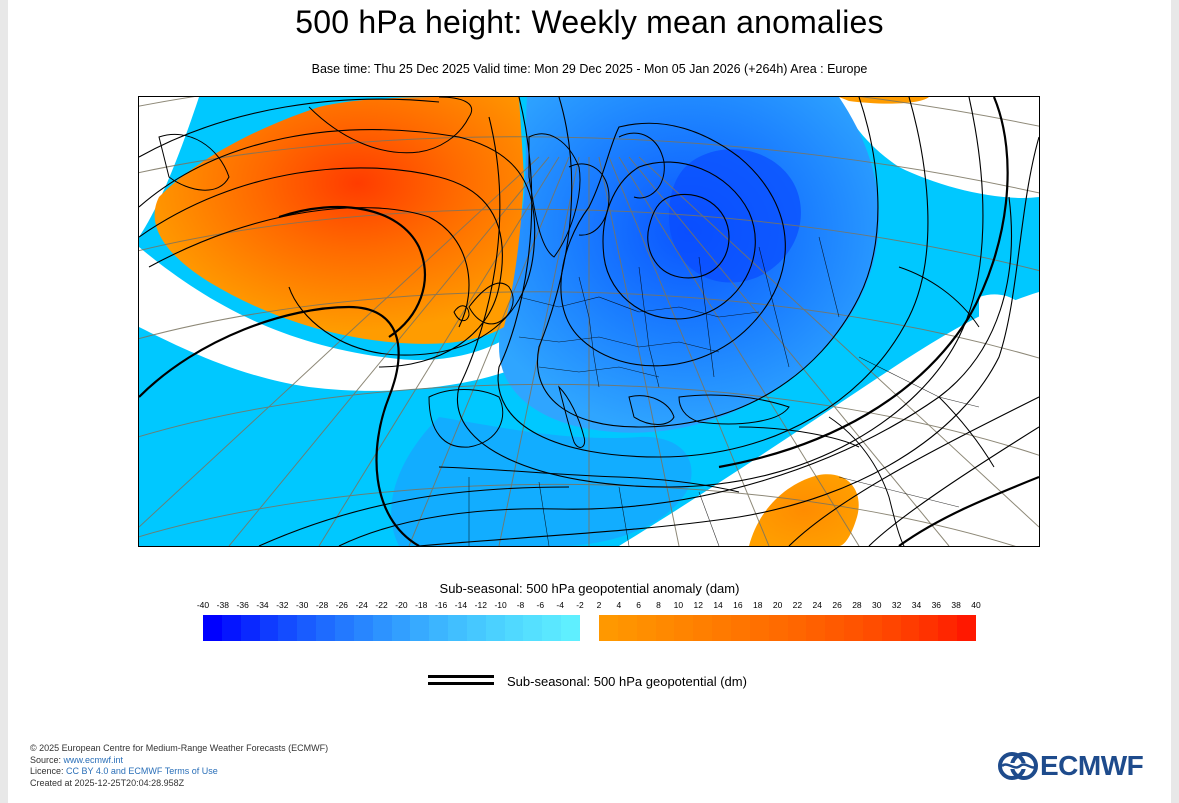  What do you see at coordinates (735, 216) in the screenshot?
I see `negative-anomaly-center` at bounding box center [735, 216].